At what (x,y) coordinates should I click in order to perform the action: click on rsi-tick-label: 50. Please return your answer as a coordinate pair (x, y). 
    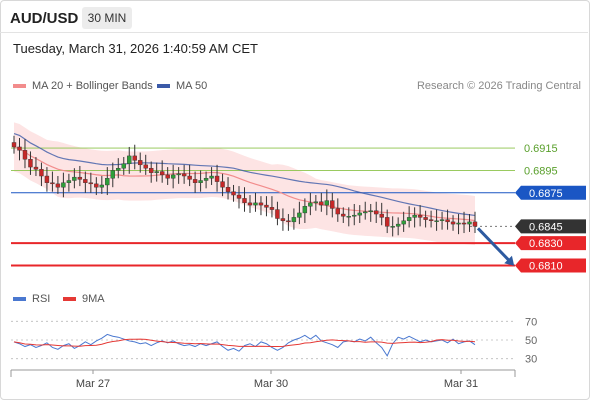
    Looking at the image, I should click on (531, 341).